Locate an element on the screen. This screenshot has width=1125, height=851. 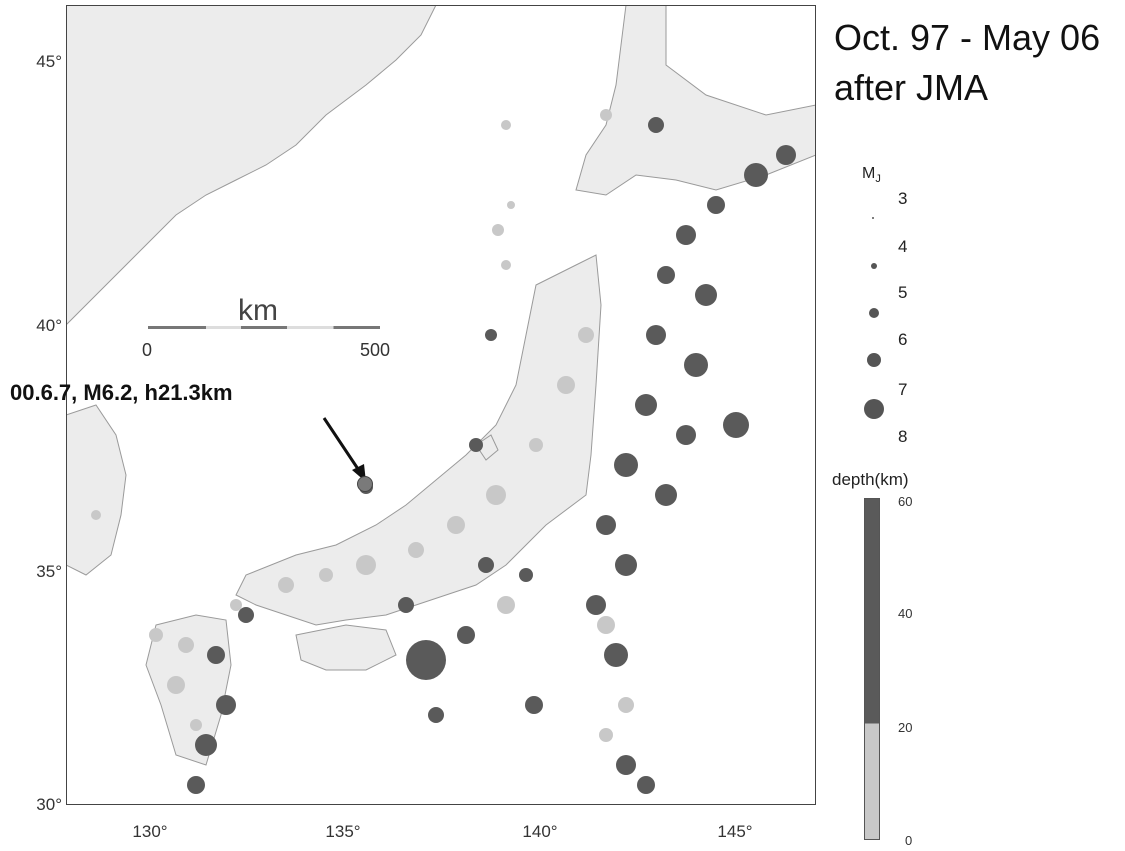
lat-label-30: 30° is located at coordinates (49, 804).